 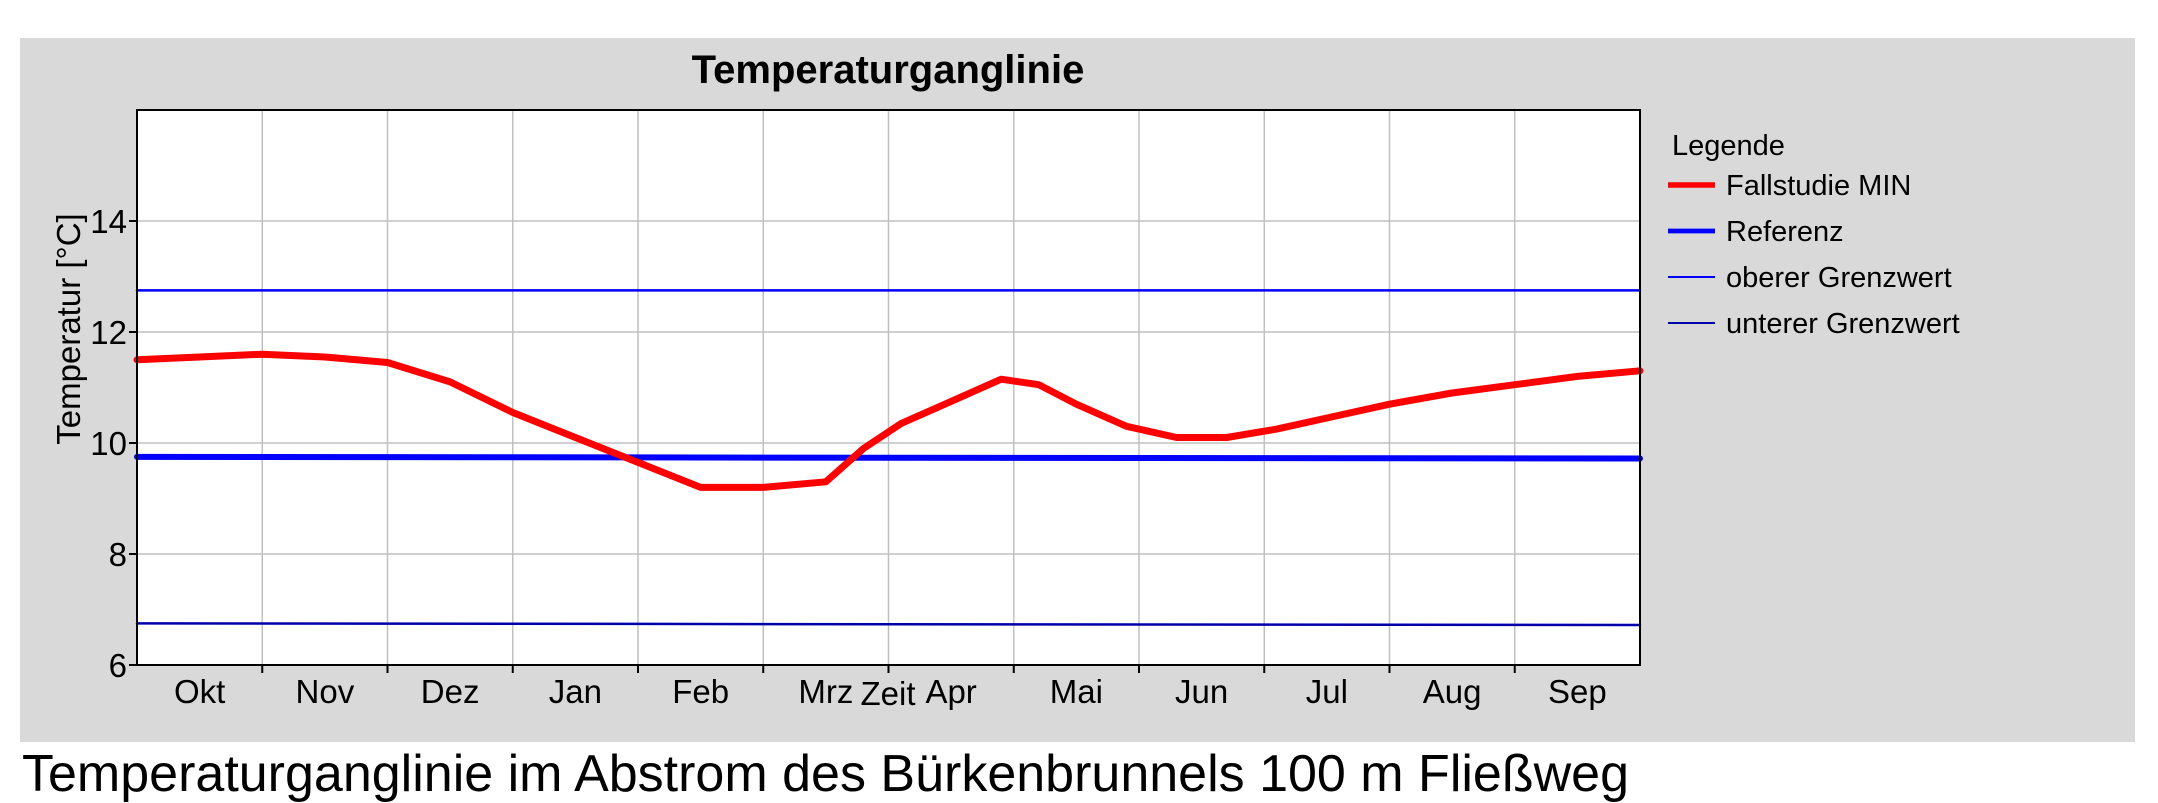 I want to click on y-tick-labels: 6 8 10 12 14, so click(x=108, y=443).